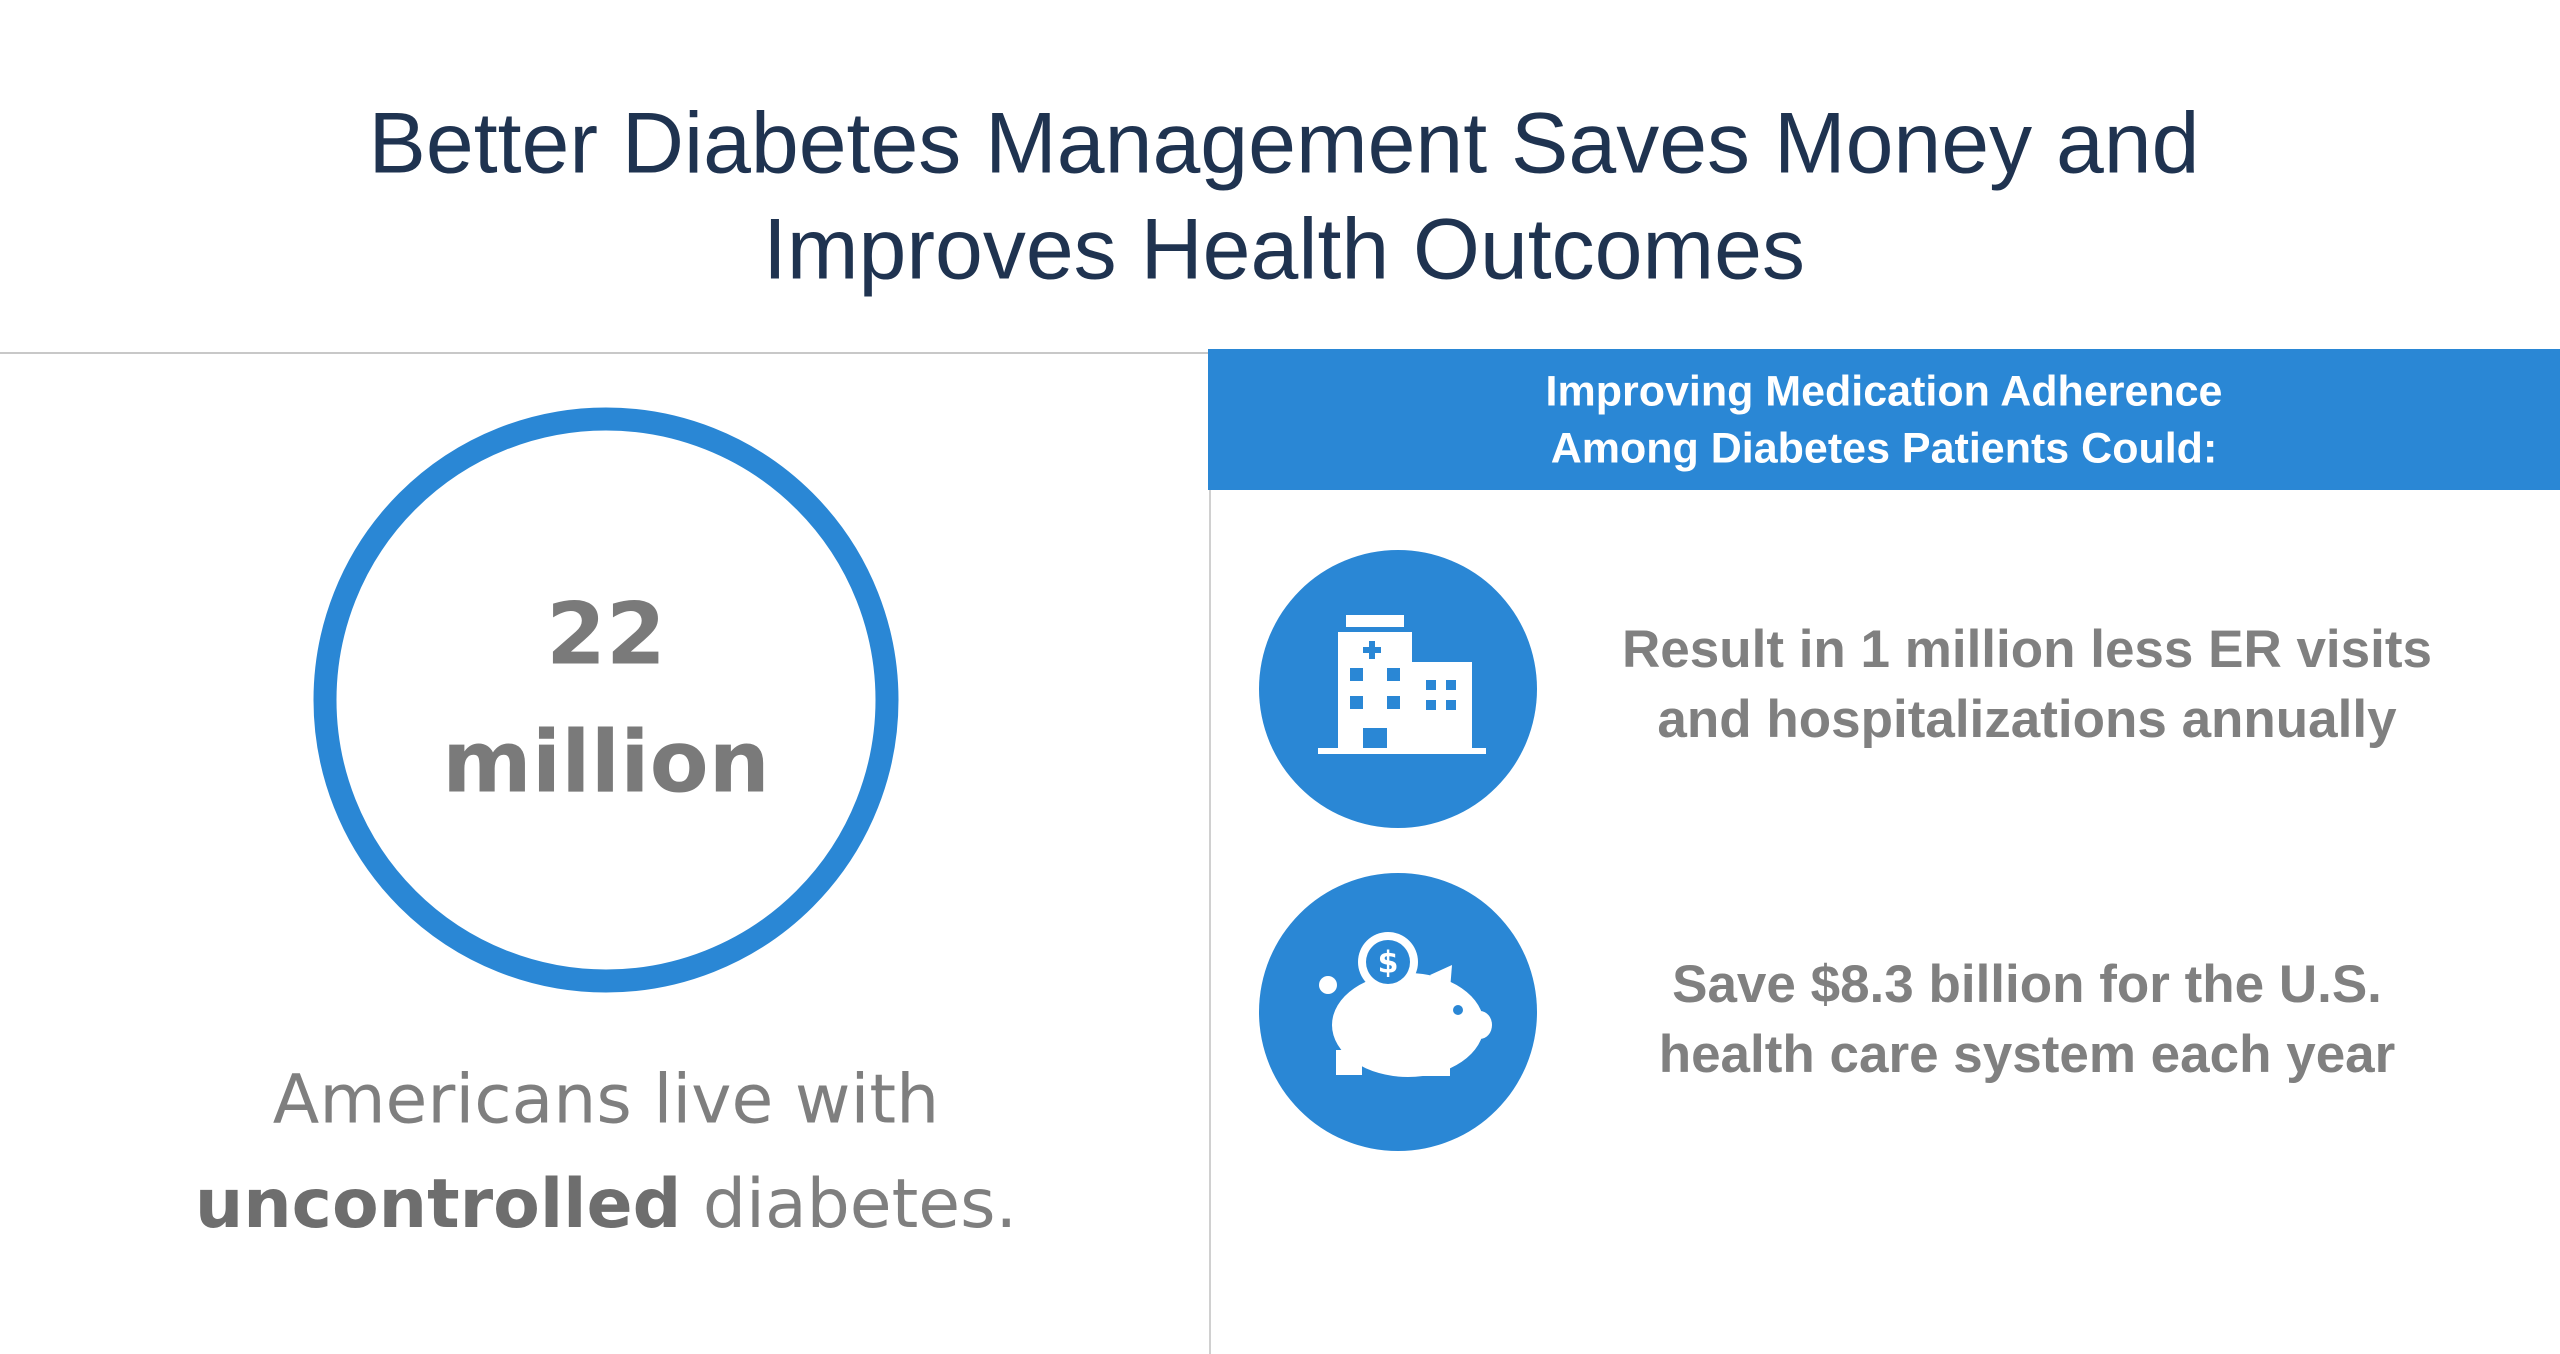 The height and width of the screenshot is (1354, 2560). What do you see at coordinates (2027, 649) in the screenshot?
I see `item-text: Result in 1 million less ER visits` at bounding box center [2027, 649].